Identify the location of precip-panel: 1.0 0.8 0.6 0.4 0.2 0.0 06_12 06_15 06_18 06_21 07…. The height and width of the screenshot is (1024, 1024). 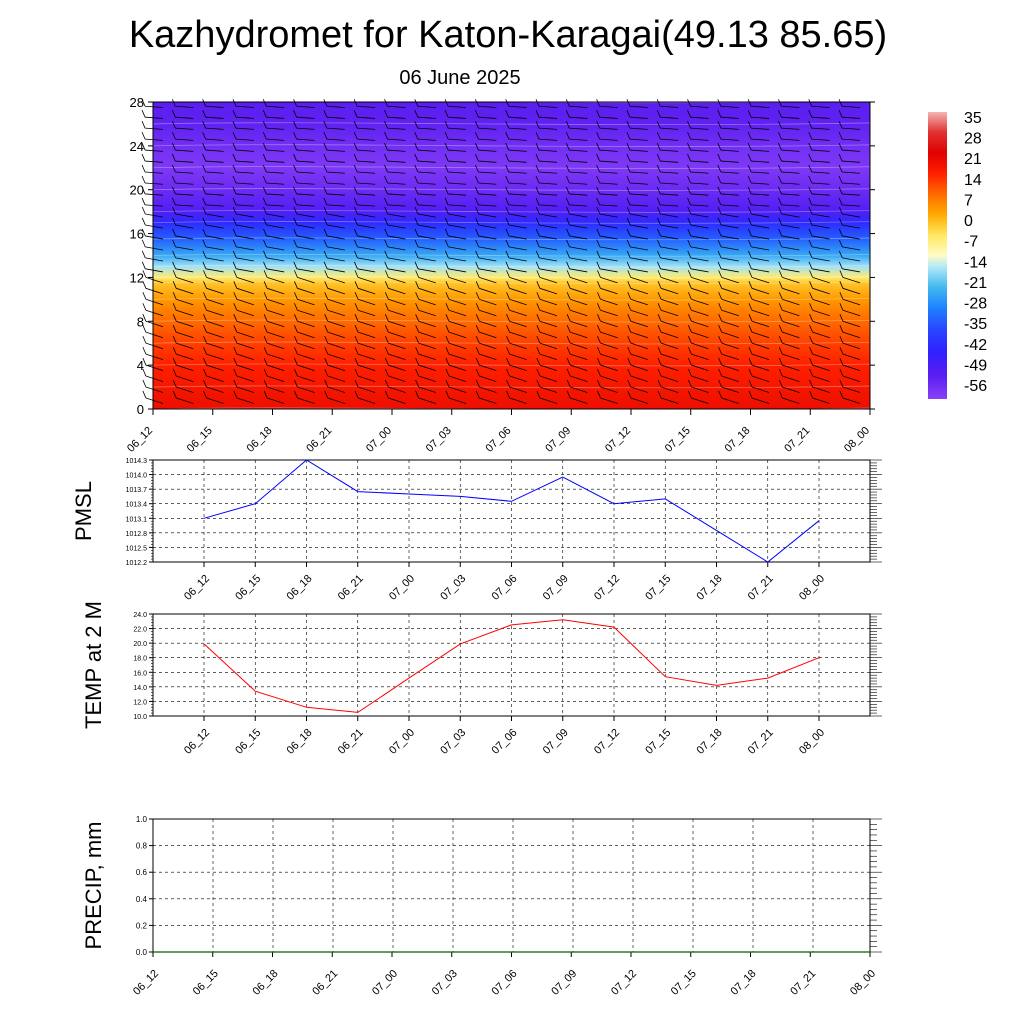
(481, 906).